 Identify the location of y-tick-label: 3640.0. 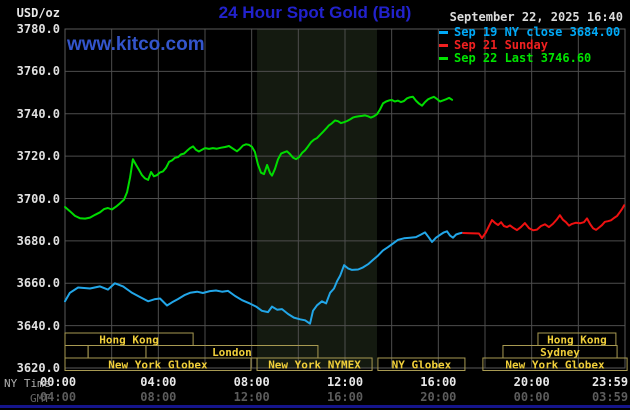
(38, 325).